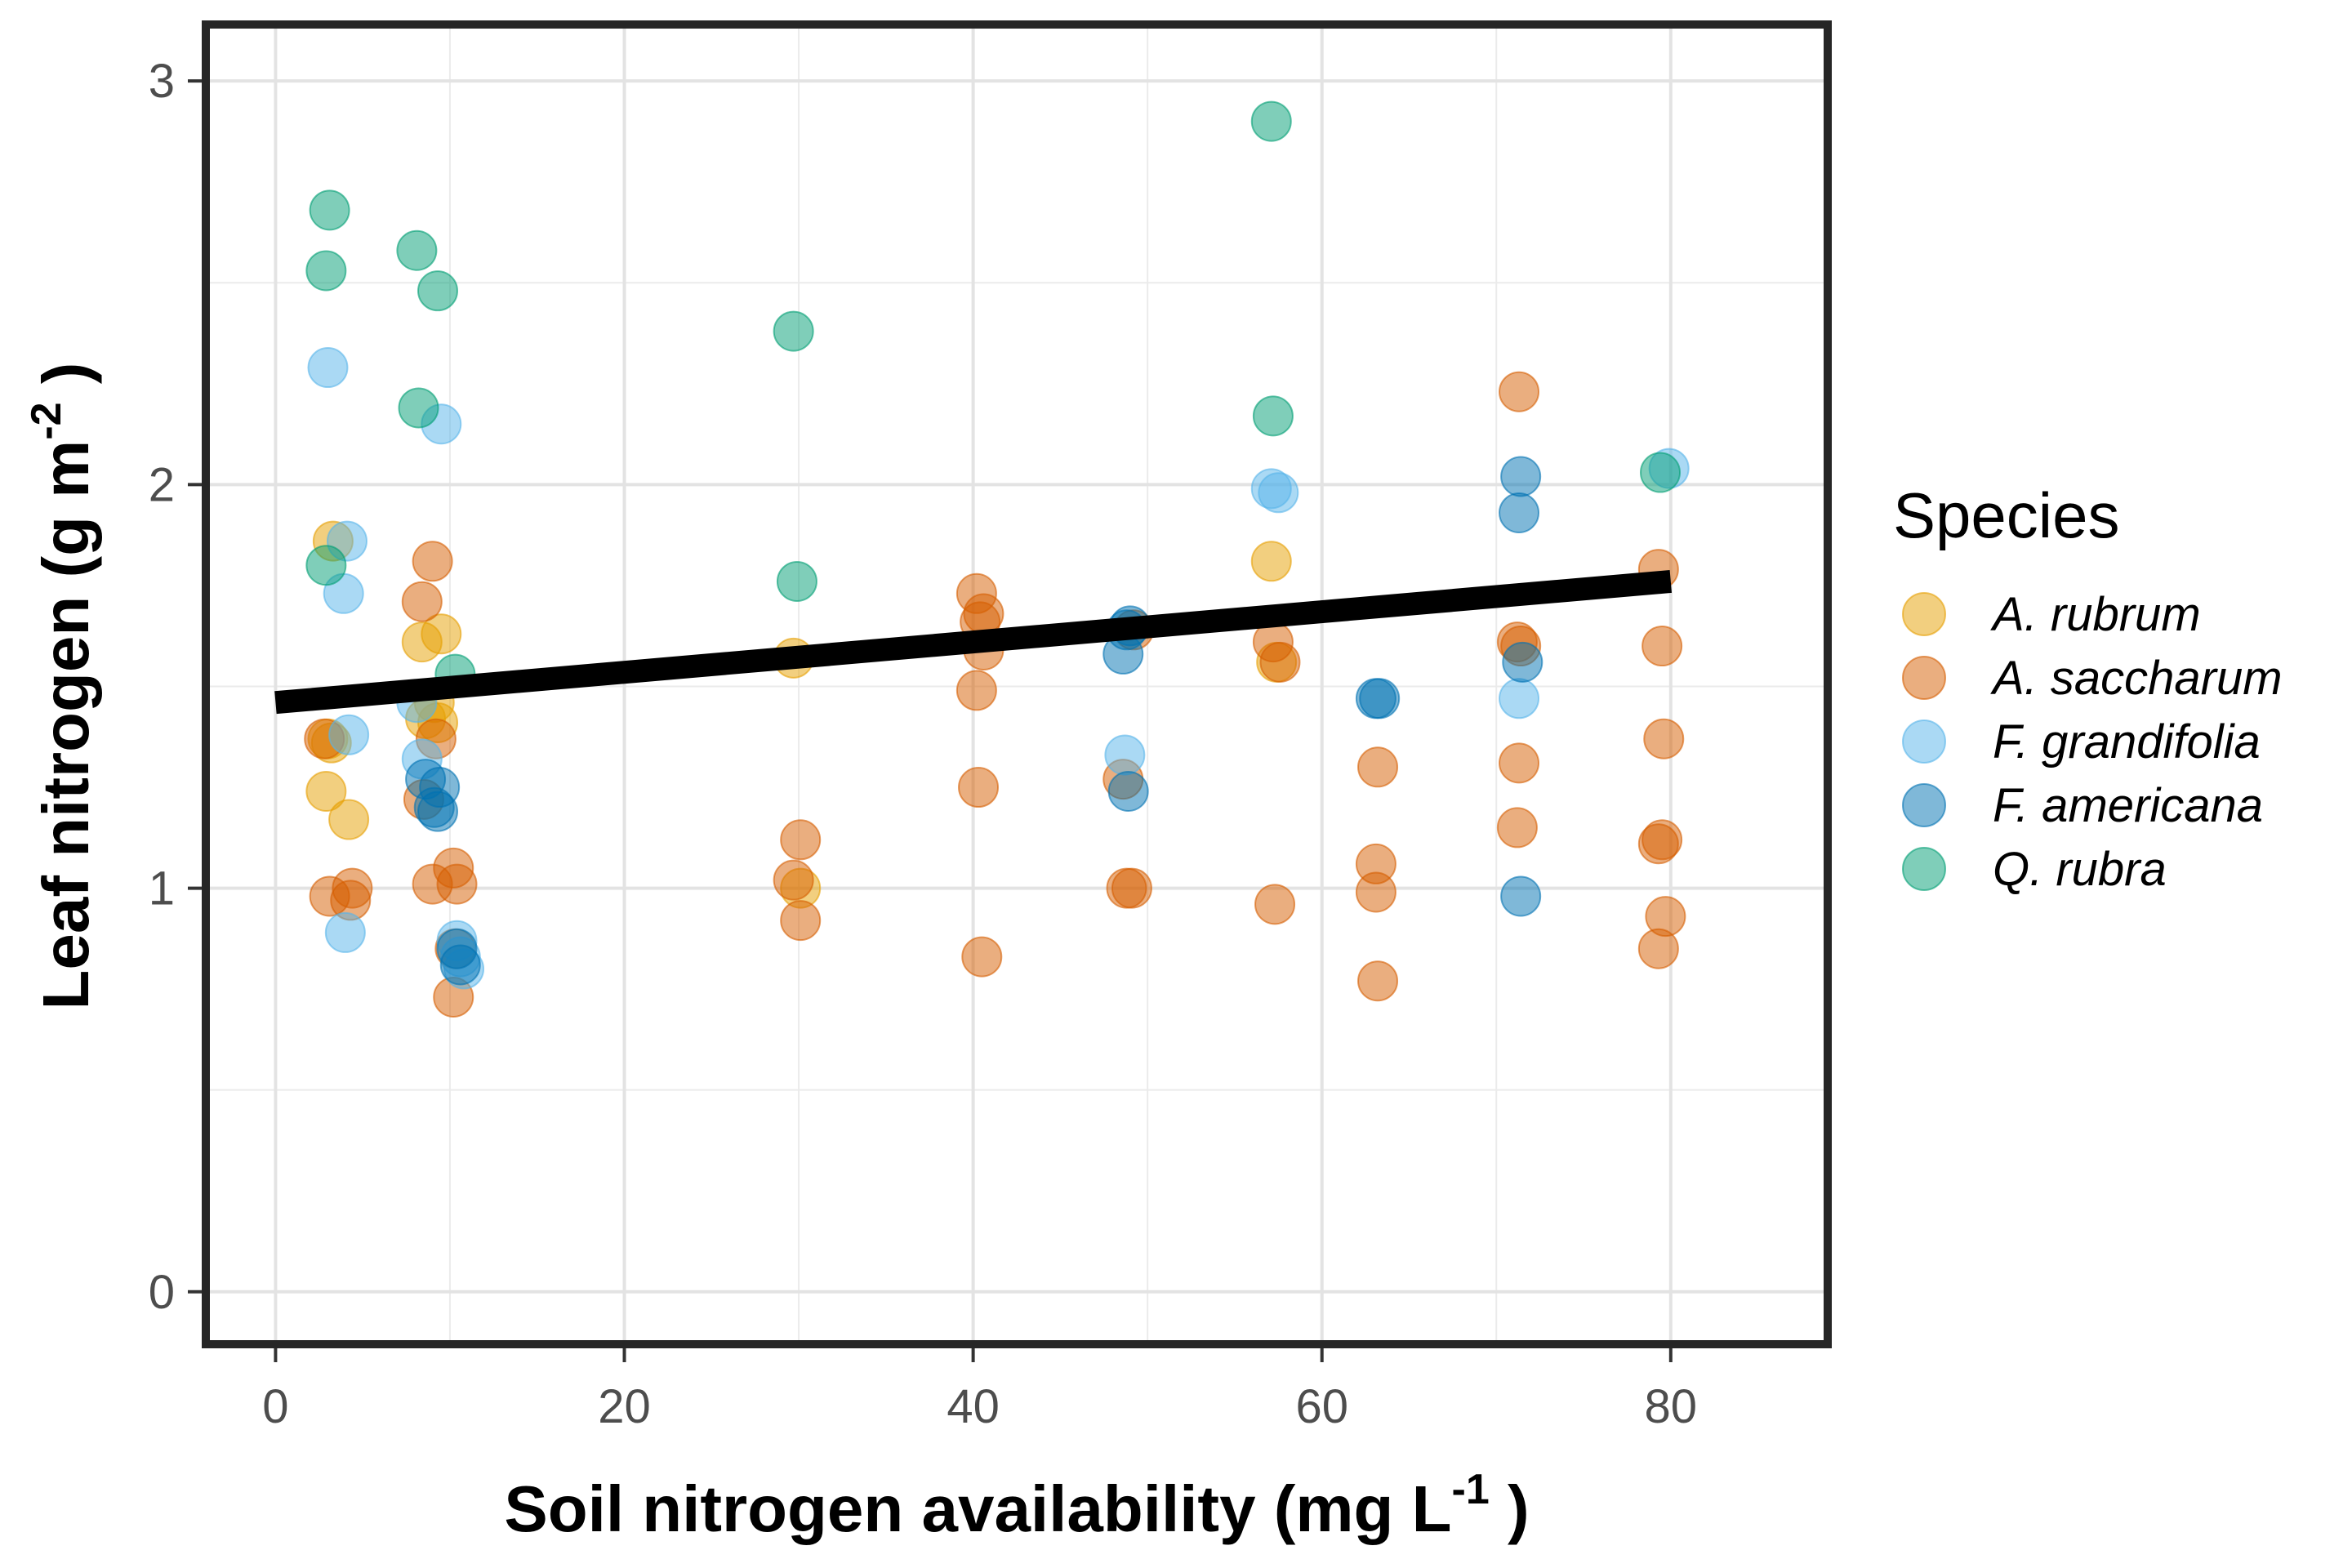 The image size is (2352, 1568). I want to click on y-axis-title: Leaf nitrogen (g m-2 ), so click(63, 686).